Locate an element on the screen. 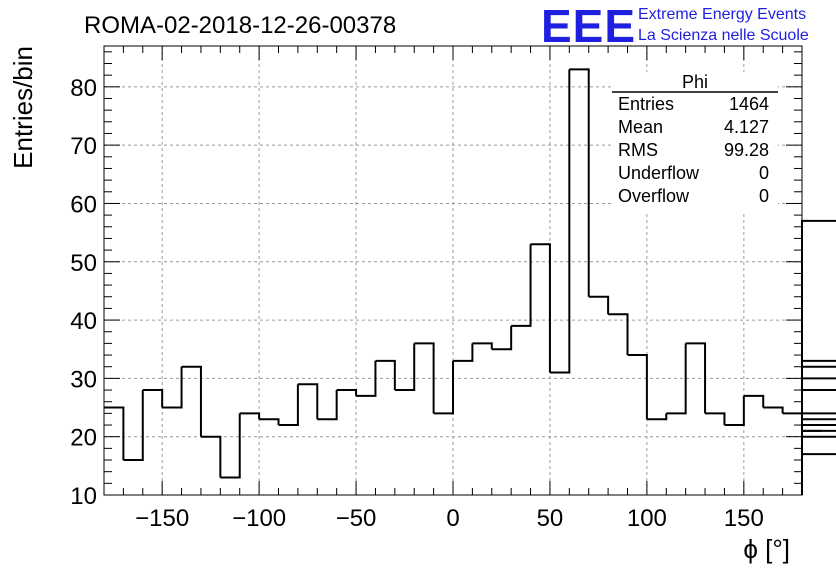 The image size is (836, 572). x-tick-label: −150 is located at coordinates (162, 518).